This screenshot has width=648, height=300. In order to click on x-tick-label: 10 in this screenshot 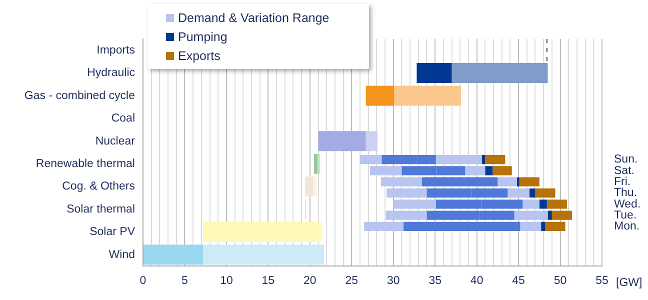, I will do `click(226, 281)`.